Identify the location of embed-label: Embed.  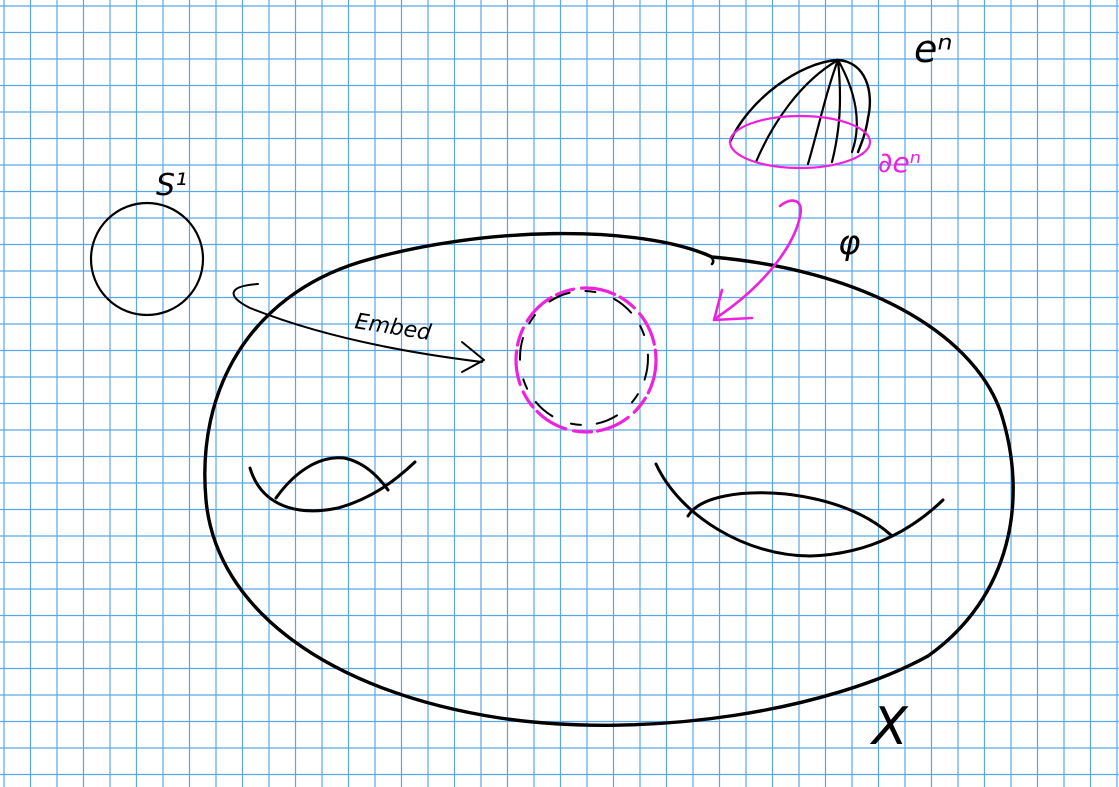
(393, 327).